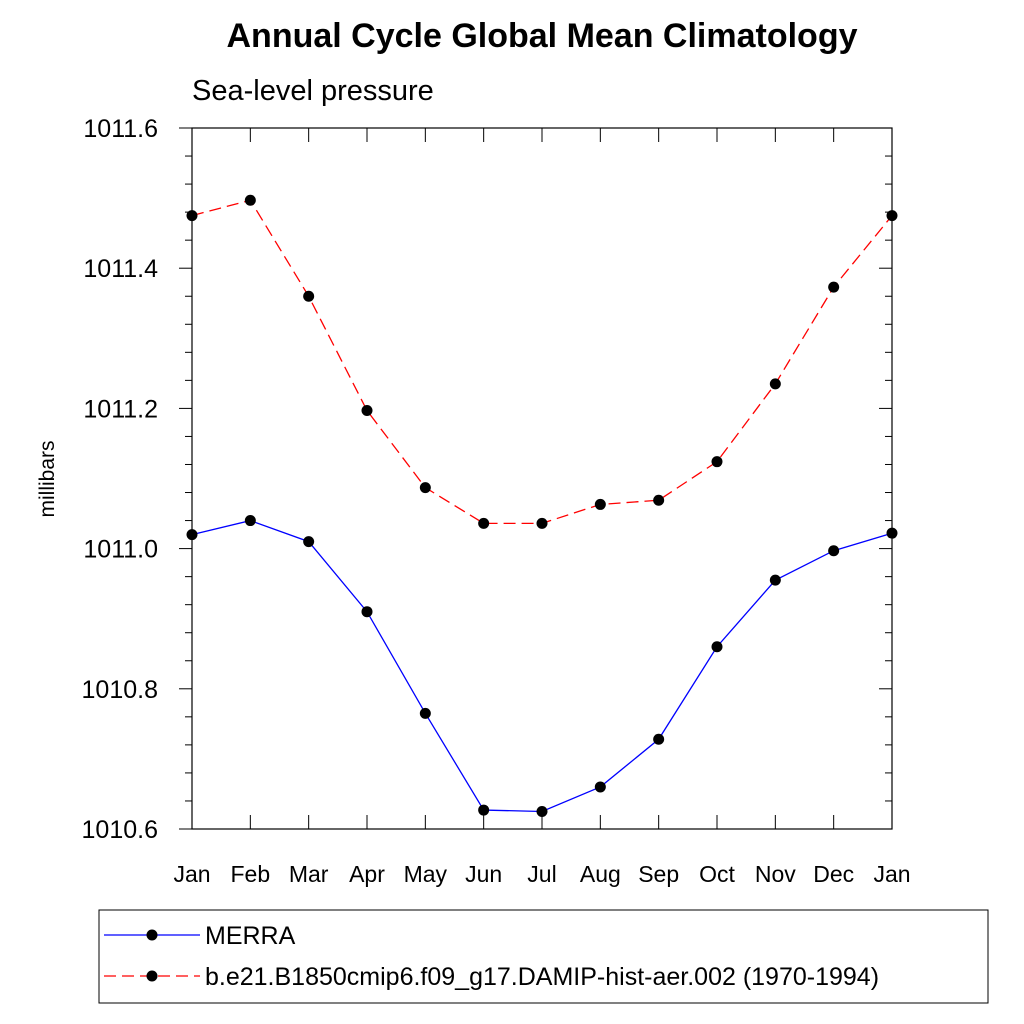 Image resolution: width=1024 pixels, height=1024 pixels. What do you see at coordinates (309, 874) in the screenshot?
I see `x-tick-label: Mar` at bounding box center [309, 874].